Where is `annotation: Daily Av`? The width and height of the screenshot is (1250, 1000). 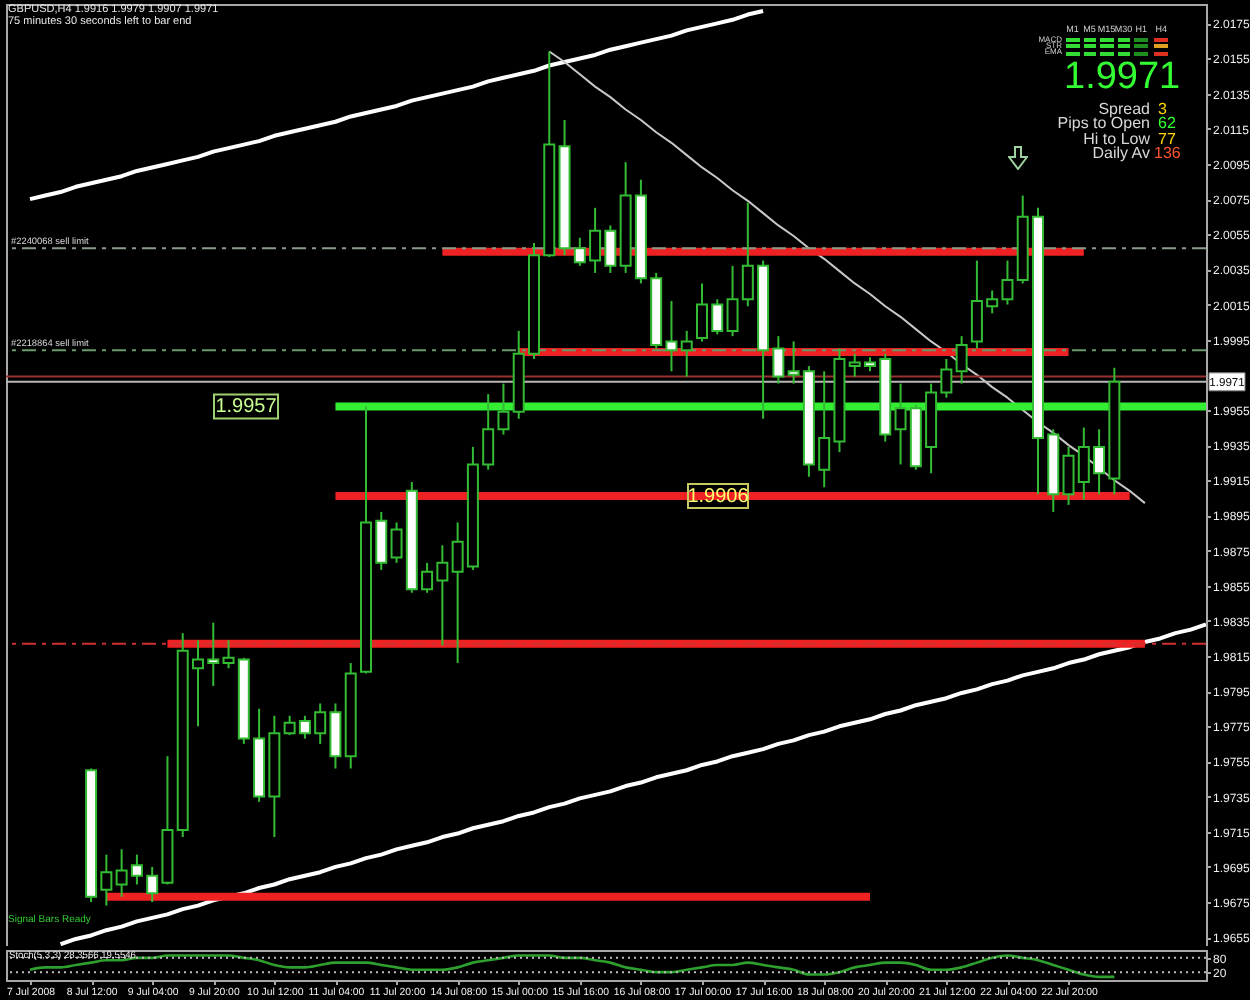 annotation: Daily Av is located at coordinates (1121, 152).